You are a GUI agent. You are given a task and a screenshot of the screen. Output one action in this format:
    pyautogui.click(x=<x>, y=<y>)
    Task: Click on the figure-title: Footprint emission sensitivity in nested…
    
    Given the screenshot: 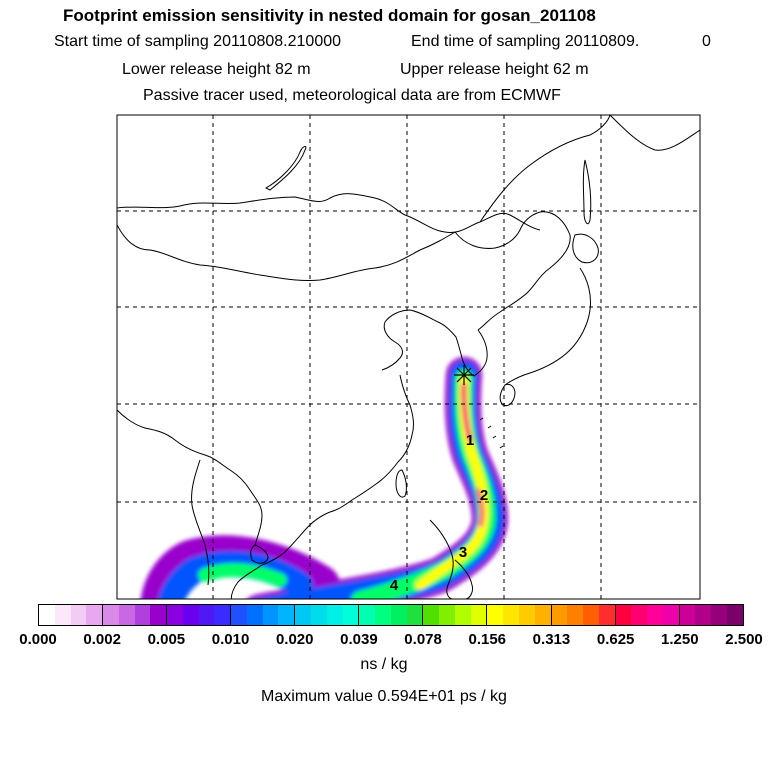 What is the action you would take?
    pyautogui.click(x=329, y=15)
    